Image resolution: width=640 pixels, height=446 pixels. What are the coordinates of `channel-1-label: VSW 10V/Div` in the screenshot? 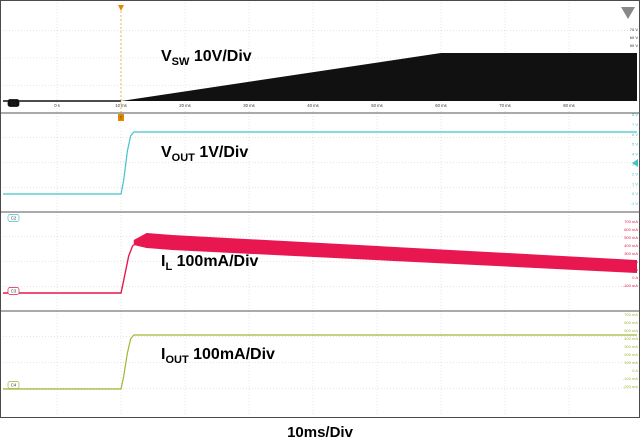 It's located at (206, 58).